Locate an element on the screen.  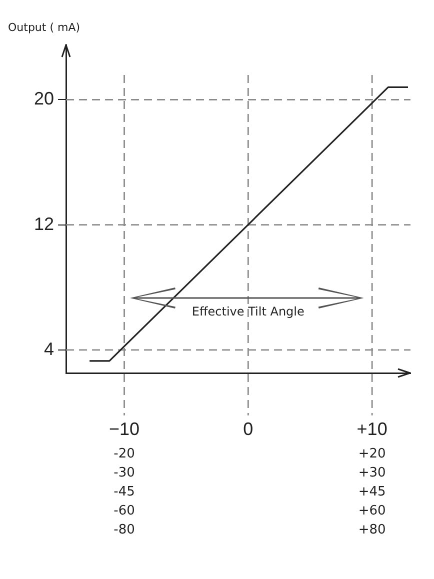
y-axis-title: Output ( mA) is located at coordinates (44, 27).